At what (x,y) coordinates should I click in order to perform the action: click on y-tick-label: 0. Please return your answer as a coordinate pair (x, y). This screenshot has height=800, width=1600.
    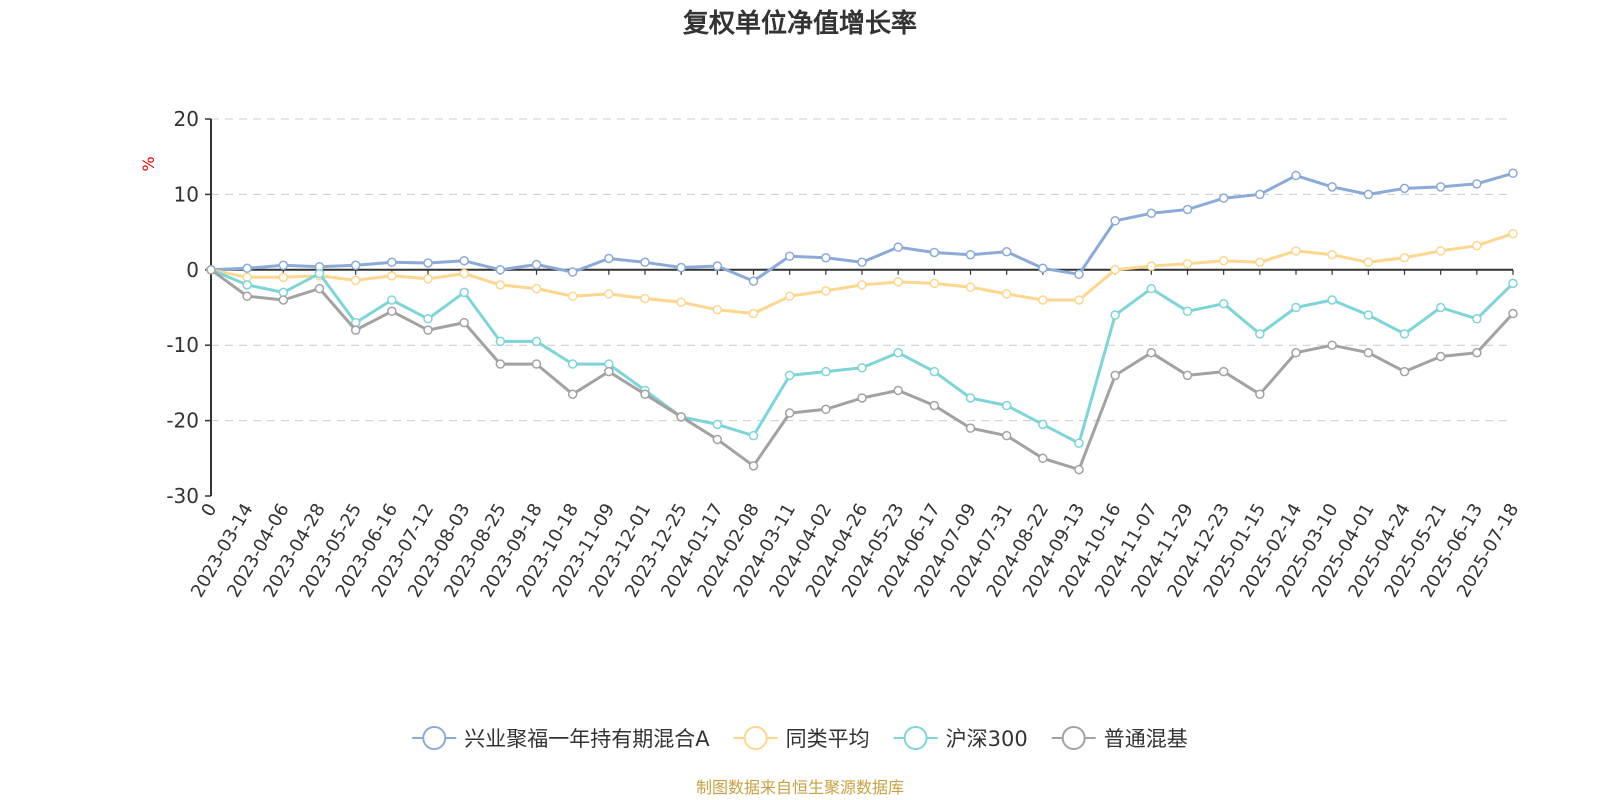
    Looking at the image, I should click on (192, 270).